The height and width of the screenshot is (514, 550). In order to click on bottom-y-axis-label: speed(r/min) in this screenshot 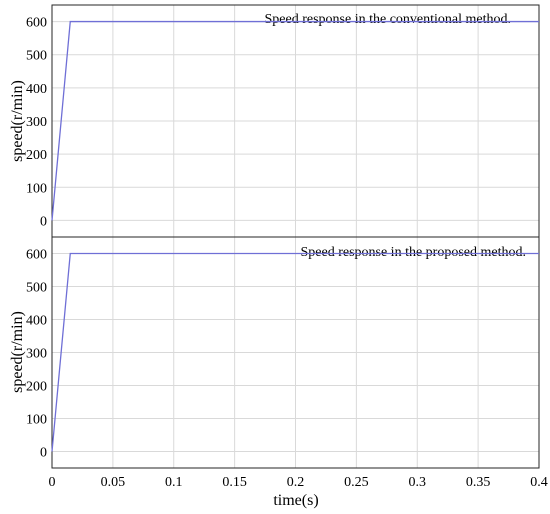, I will do `click(17, 352)`.